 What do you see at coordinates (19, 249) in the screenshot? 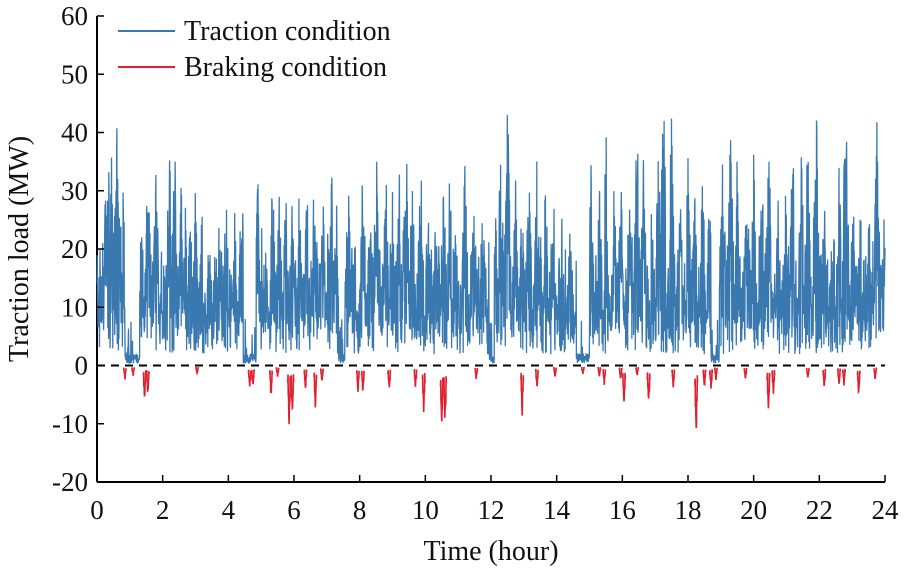
I see `y-axis-title: Traction load (MW)` at bounding box center [19, 249].